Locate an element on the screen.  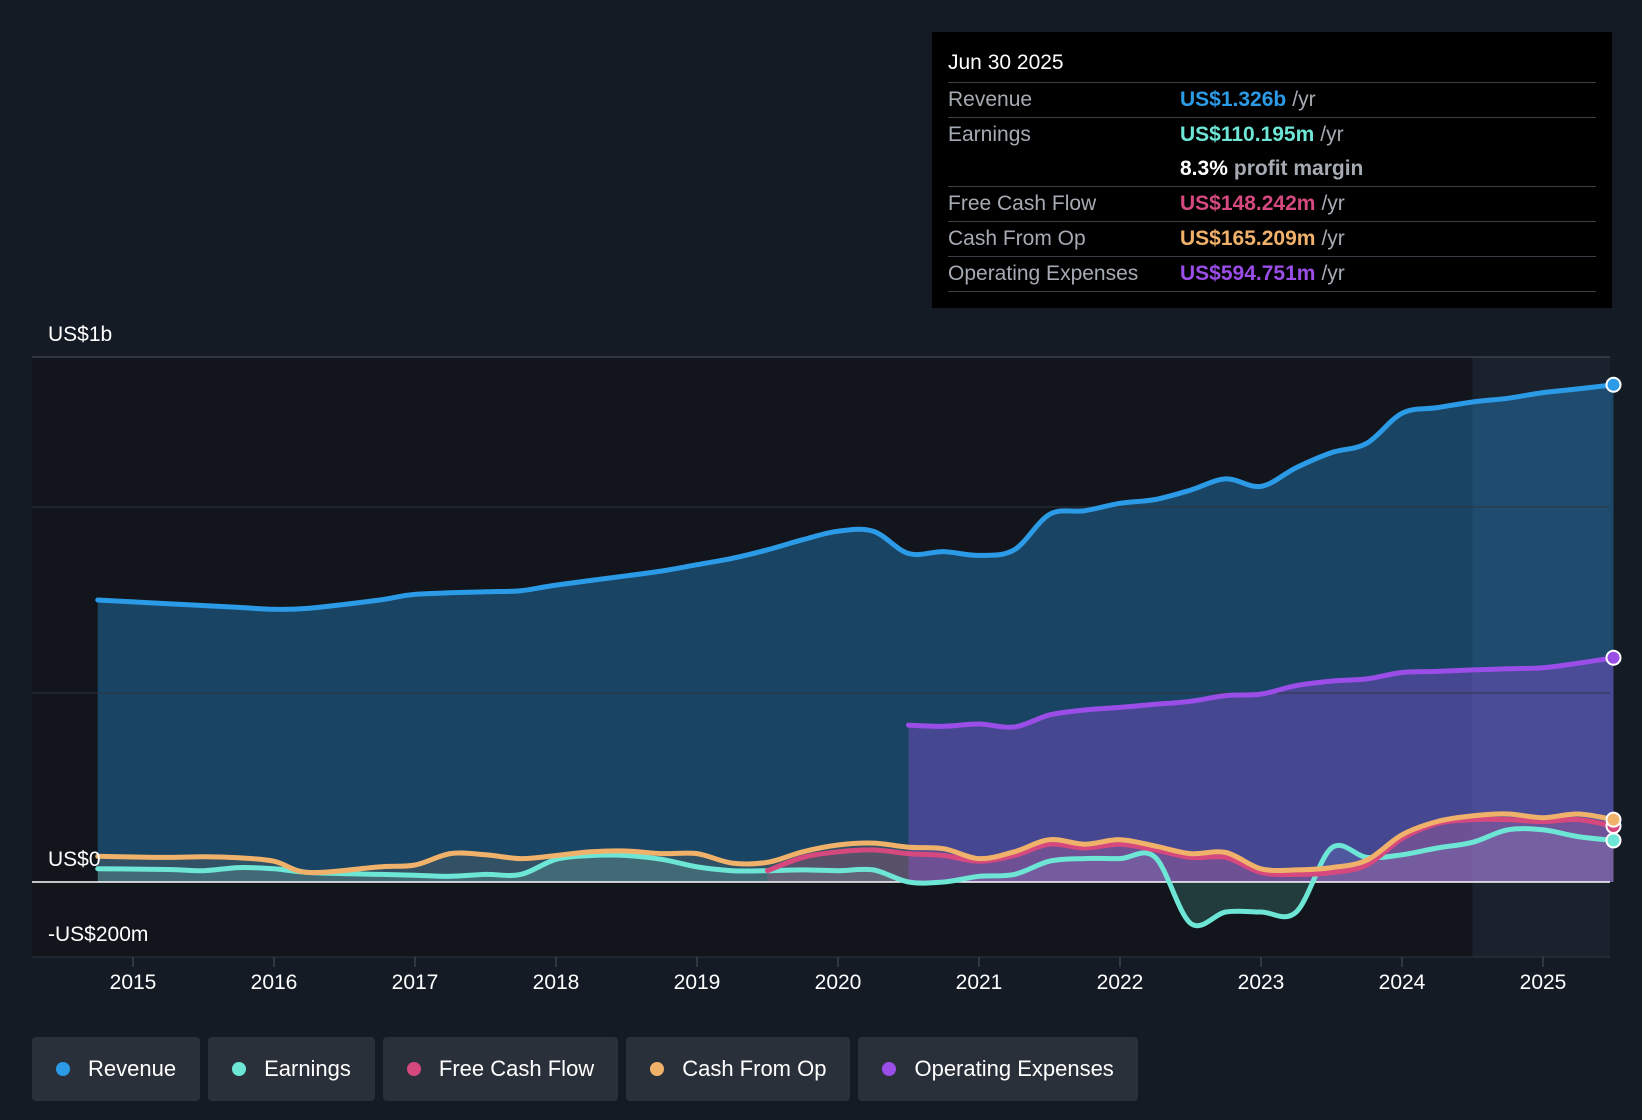
tooltip-label: Cash From Op is located at coordinates (1017, 238).